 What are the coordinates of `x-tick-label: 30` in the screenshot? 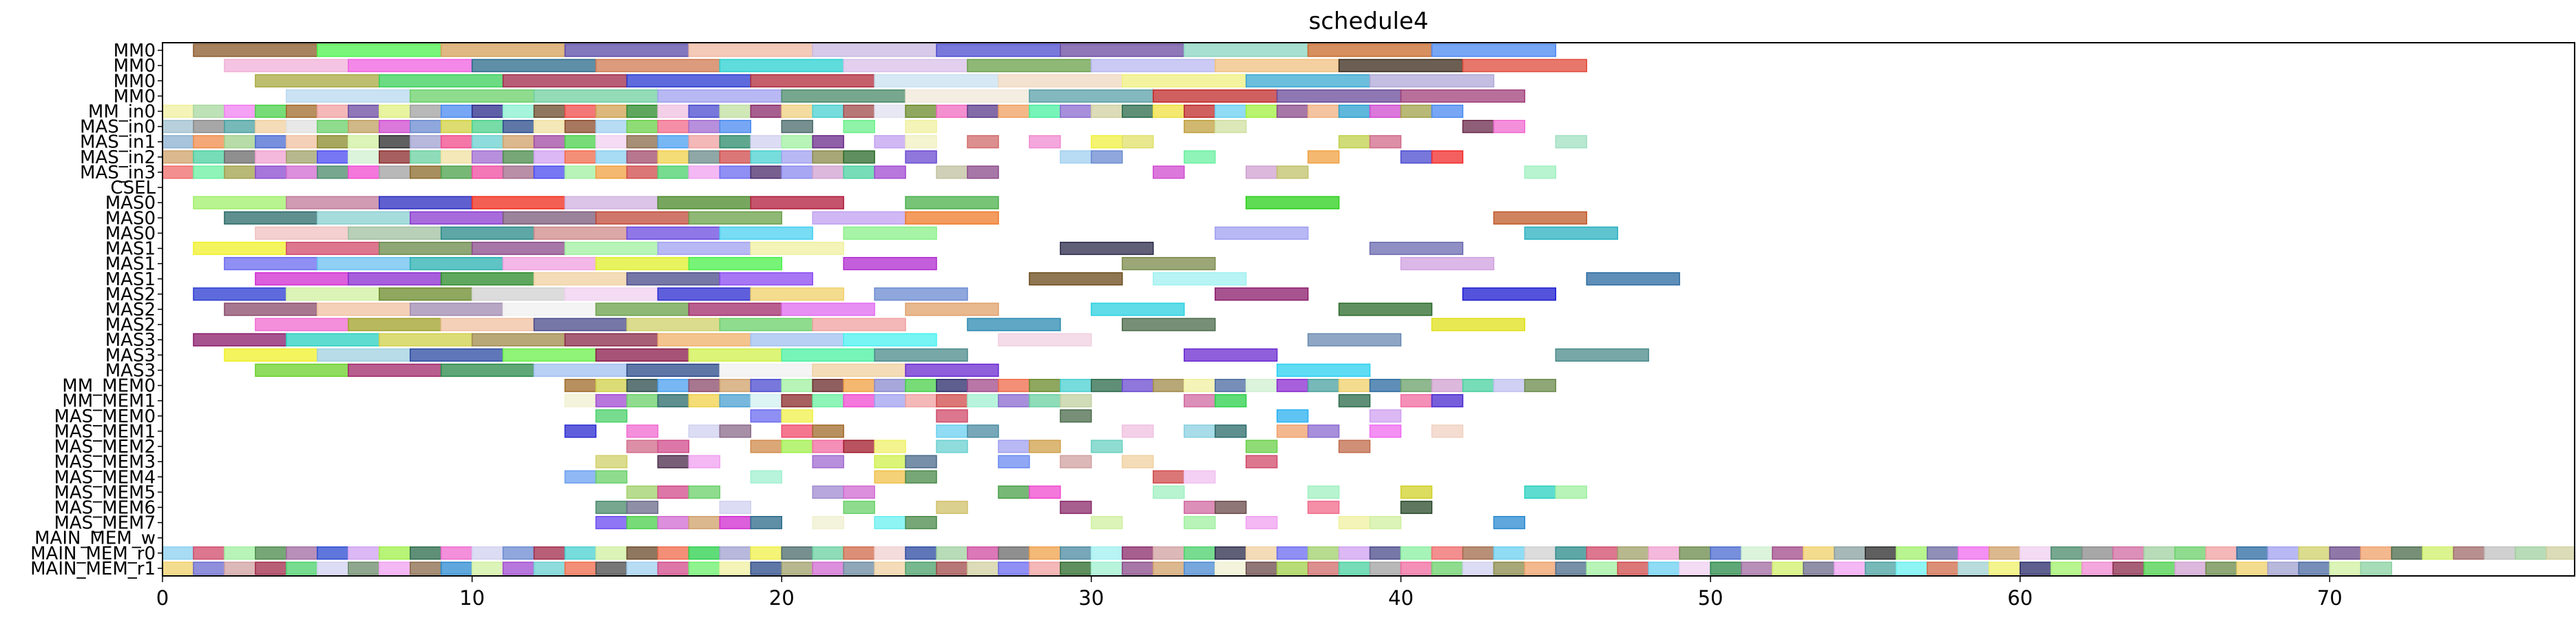 It's located at (1091, 598).